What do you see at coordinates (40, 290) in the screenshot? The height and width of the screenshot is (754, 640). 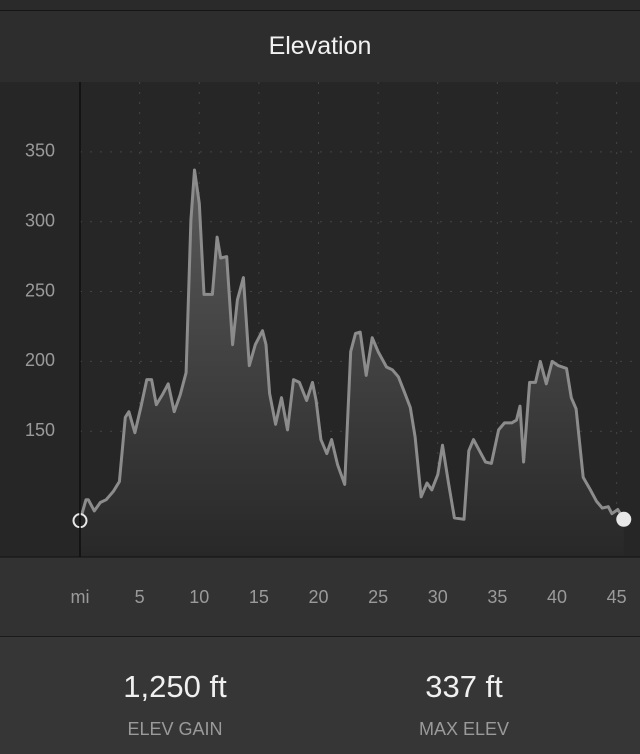 I see `y-tick-label: 250` at bounding box center [40, 290].